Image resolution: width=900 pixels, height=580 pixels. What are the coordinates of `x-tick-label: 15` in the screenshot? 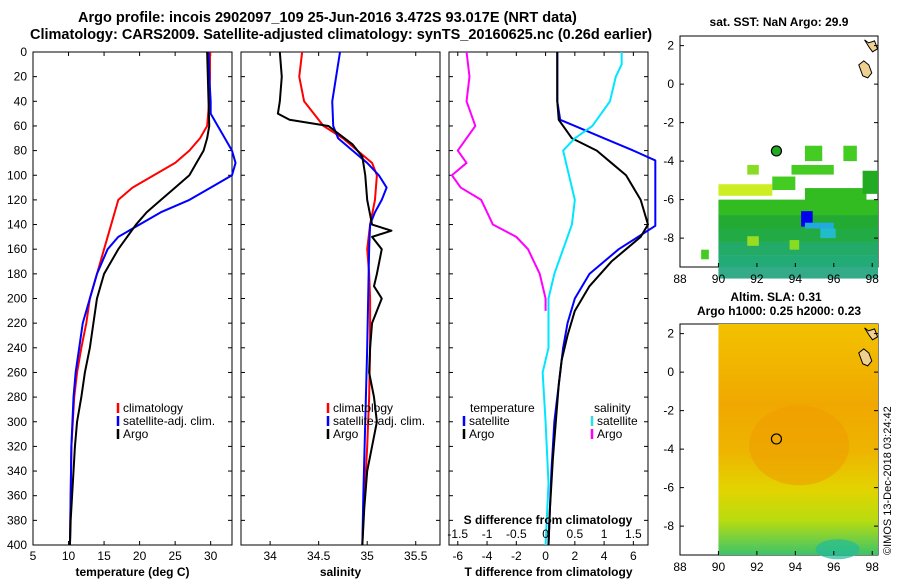 It's located at (104, 556).